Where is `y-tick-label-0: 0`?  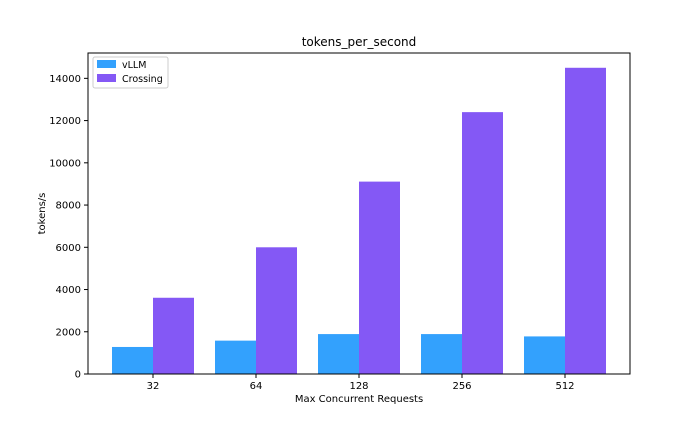
y-tick-label-0: 0 is located at coordinates (78, 375).